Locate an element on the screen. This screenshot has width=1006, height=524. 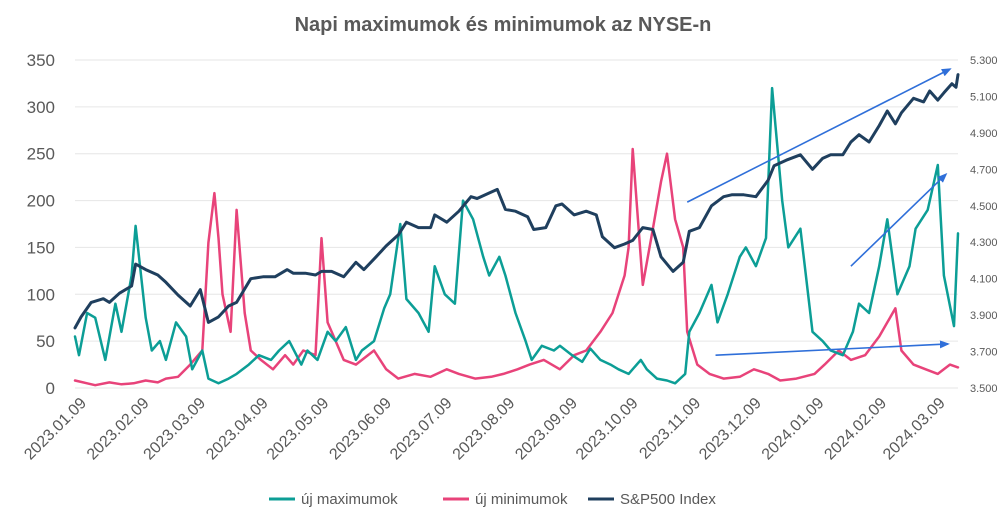
x-tick-label: 2023.10.09 is located at coordinates (607, 429).